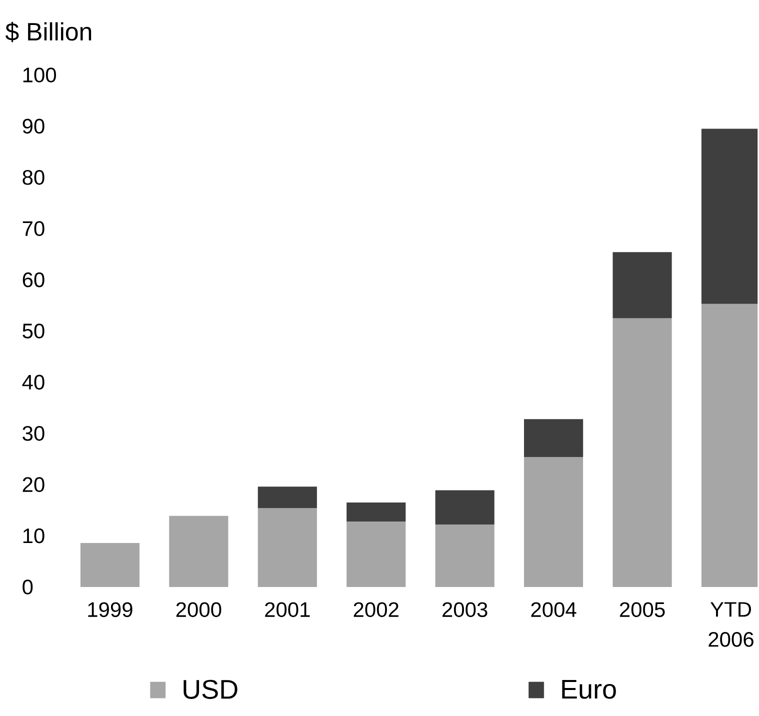 The width and height of the screenshot is (759, 716). Describe the element at coordinates (33, 484) in the screenshot. I see `y-tick-label: 20` at that location.